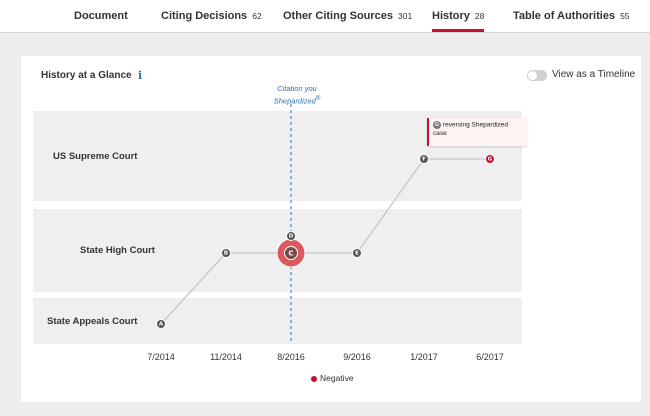  I want to click on tab-history: History 28, so click(458, 16).